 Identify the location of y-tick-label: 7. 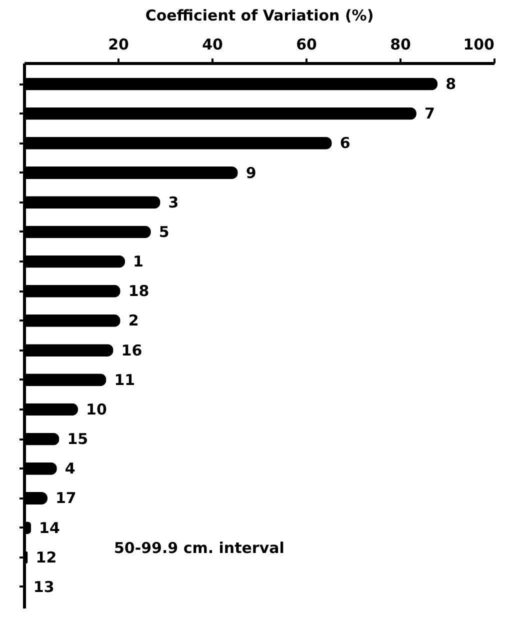
(429, 113).